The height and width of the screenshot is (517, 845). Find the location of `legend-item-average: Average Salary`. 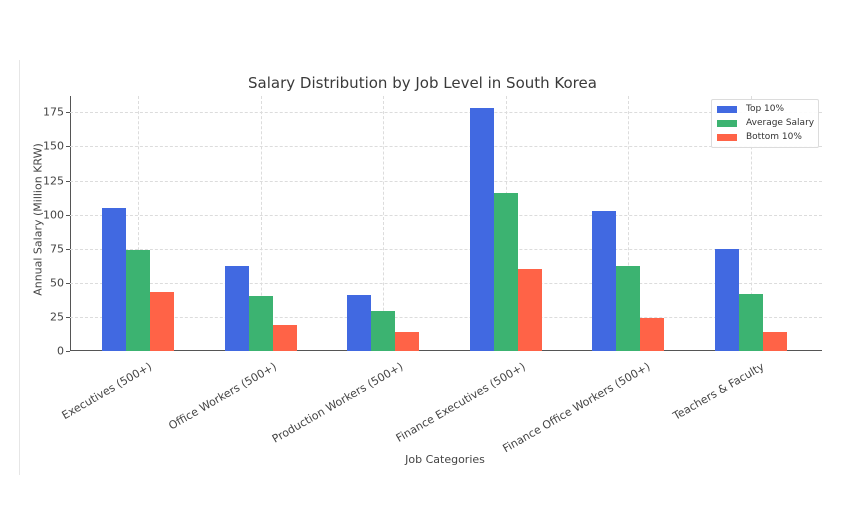

legend-item-average: Average Salary is located at coordinates (765, 123).